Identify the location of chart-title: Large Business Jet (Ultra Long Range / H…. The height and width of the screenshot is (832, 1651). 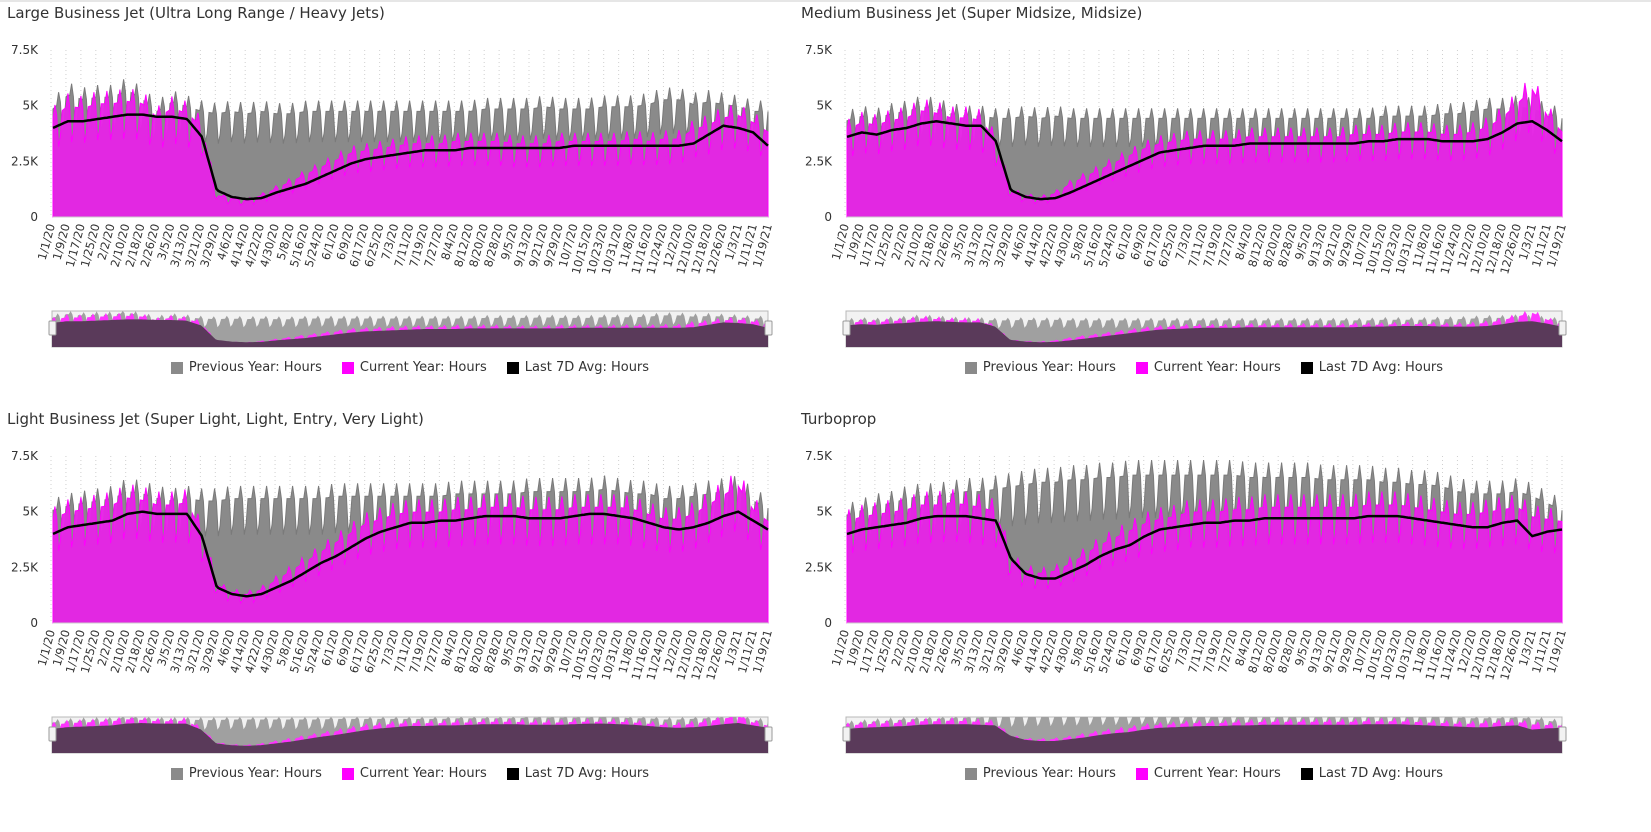
(196, 13).